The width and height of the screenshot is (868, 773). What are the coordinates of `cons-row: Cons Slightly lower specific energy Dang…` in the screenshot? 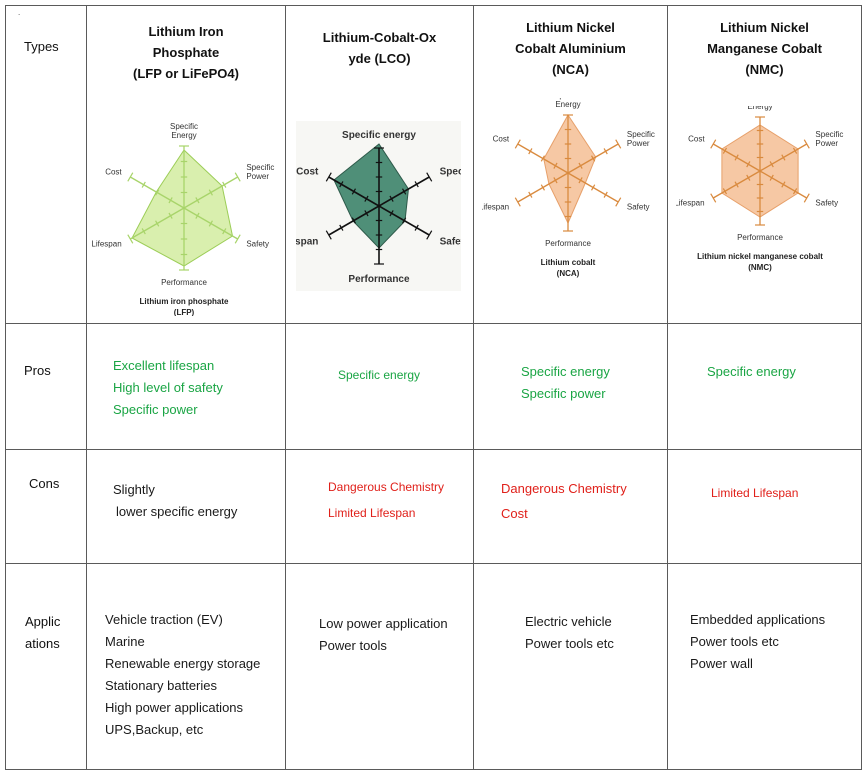 It's located at (433, 506).